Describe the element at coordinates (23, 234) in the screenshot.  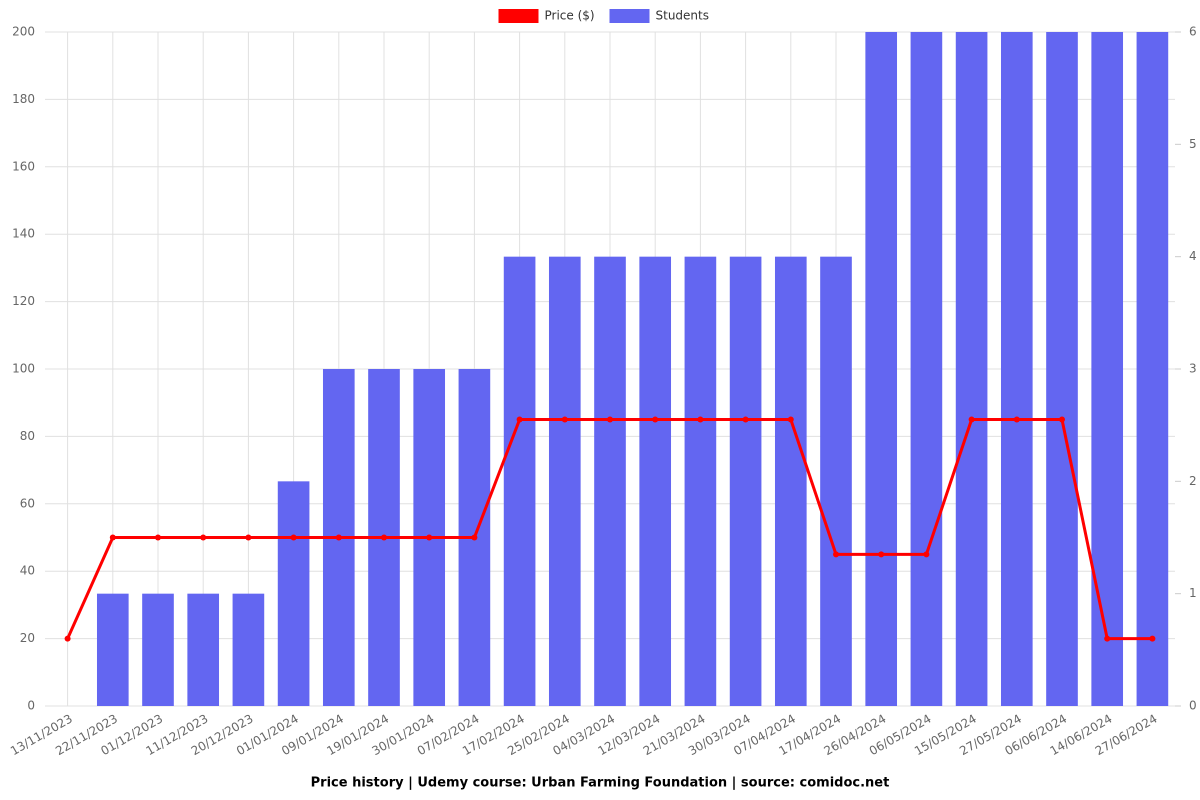
I see `y-tick-label: 140` at that location.